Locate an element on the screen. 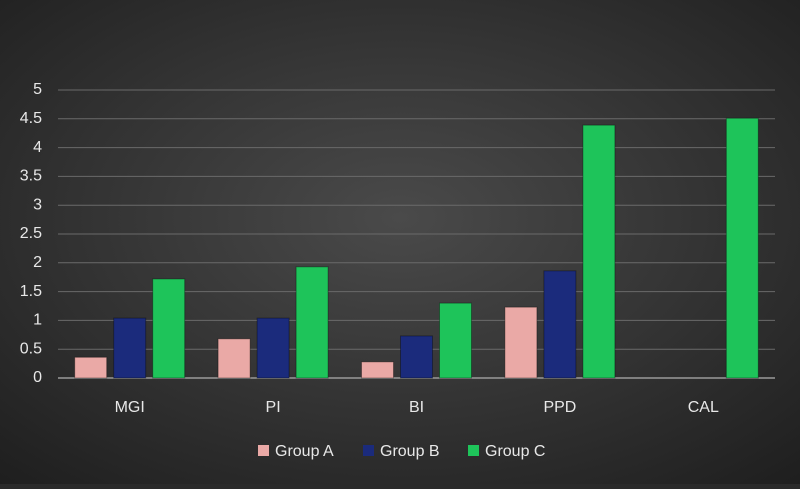 The width and height of the screenshot is (800, 489). legend-label: Group B is located at coordinates (410, 451).